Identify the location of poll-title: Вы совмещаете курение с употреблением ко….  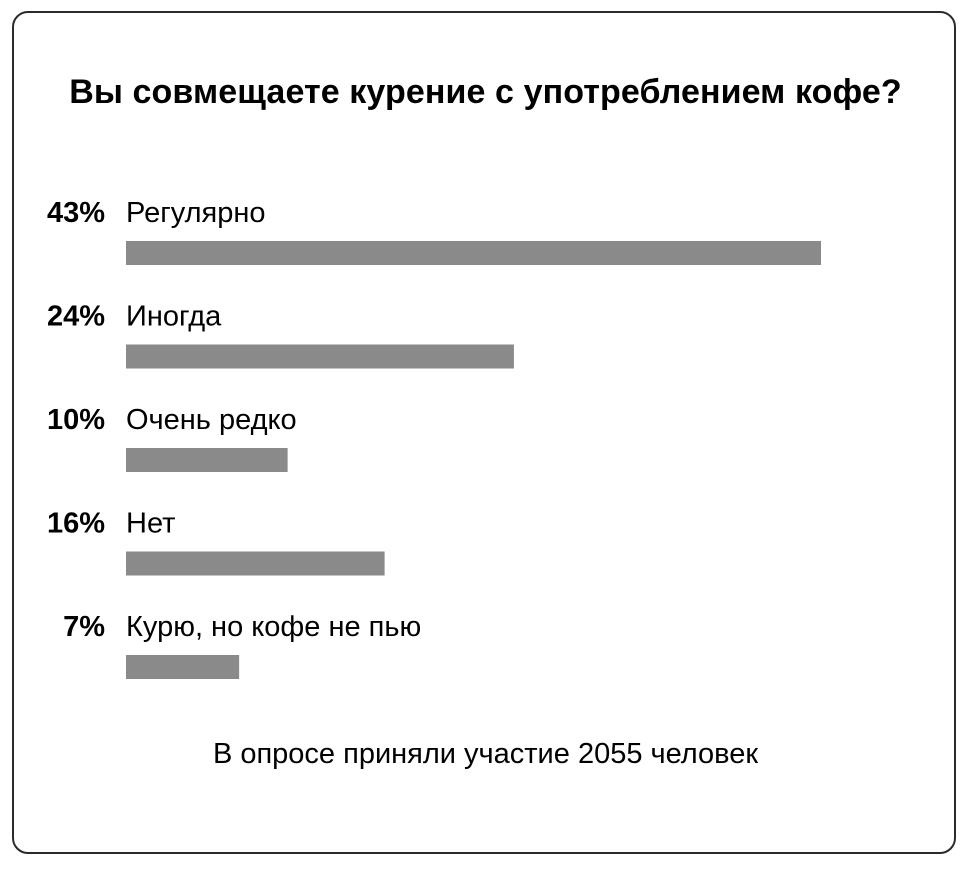
(485, 92).